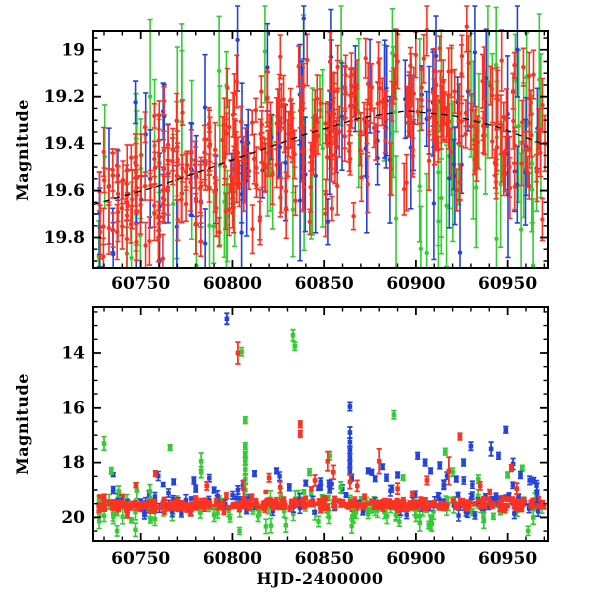  I want to click on top-panel-ylabel: Magnitude, so click(22, 150).